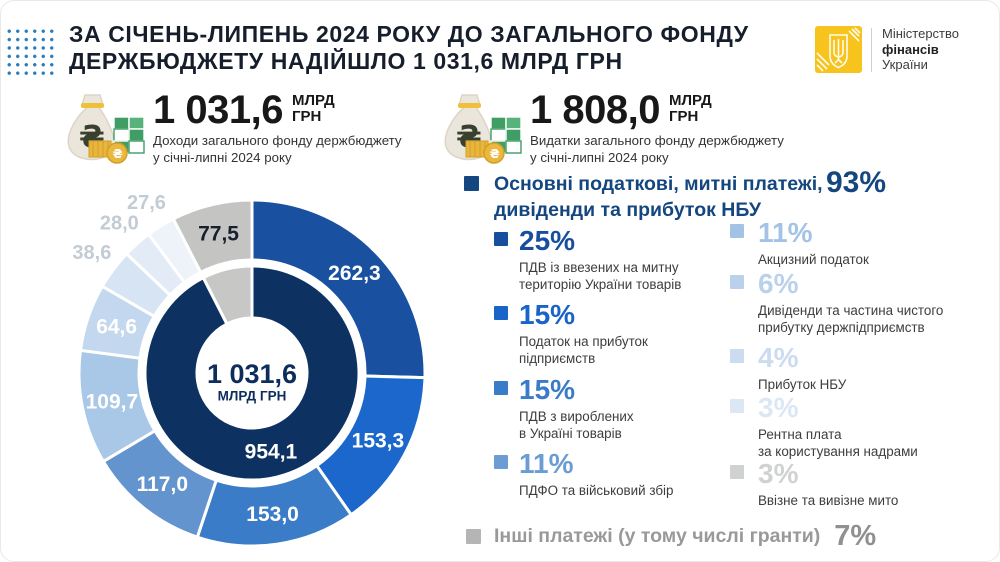 The height and width of the screenshot is (562, 1000). I want to click on item-desc: ПДФО та військовий збір, so click(596, 490).